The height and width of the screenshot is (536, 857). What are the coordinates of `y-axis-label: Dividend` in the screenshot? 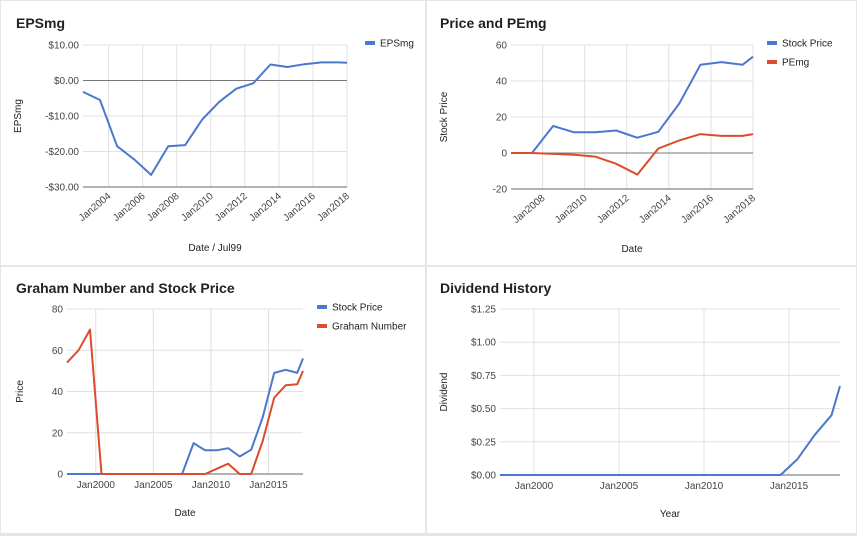 It's located at (444, 392).